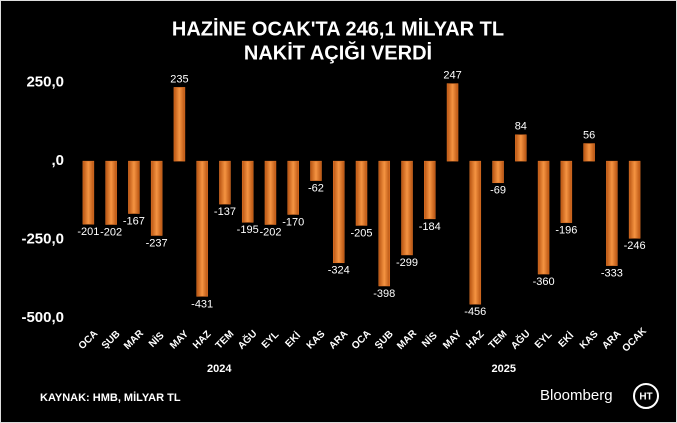 Image resolution: width=677 pixels, height=423 pixels. I want to click on value-label: -456, so click(475, 312).